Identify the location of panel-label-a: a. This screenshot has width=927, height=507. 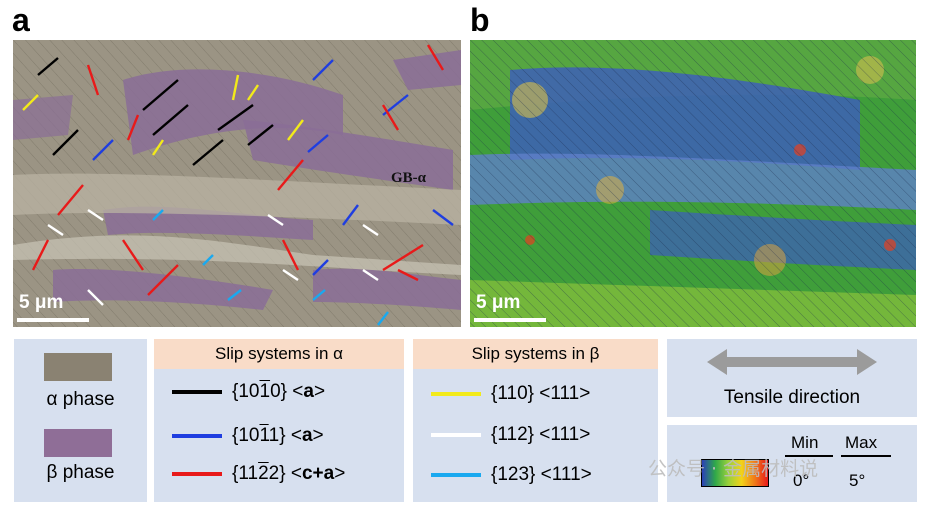
(21, 20).